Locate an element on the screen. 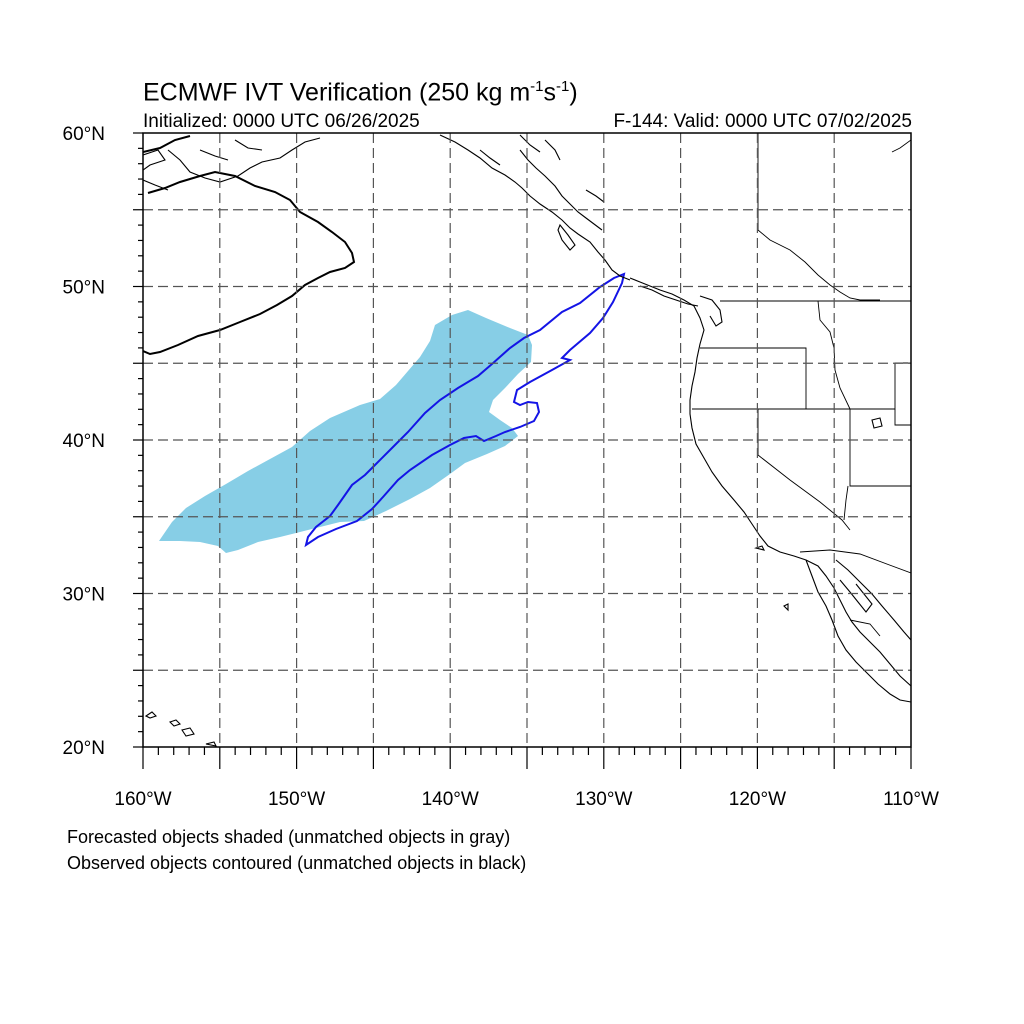 This screenshot has width=1024, height=1024. chart-title: ECMWF IVT Verification (250 kg m-1s-1) is located at coordinates (360, 92).